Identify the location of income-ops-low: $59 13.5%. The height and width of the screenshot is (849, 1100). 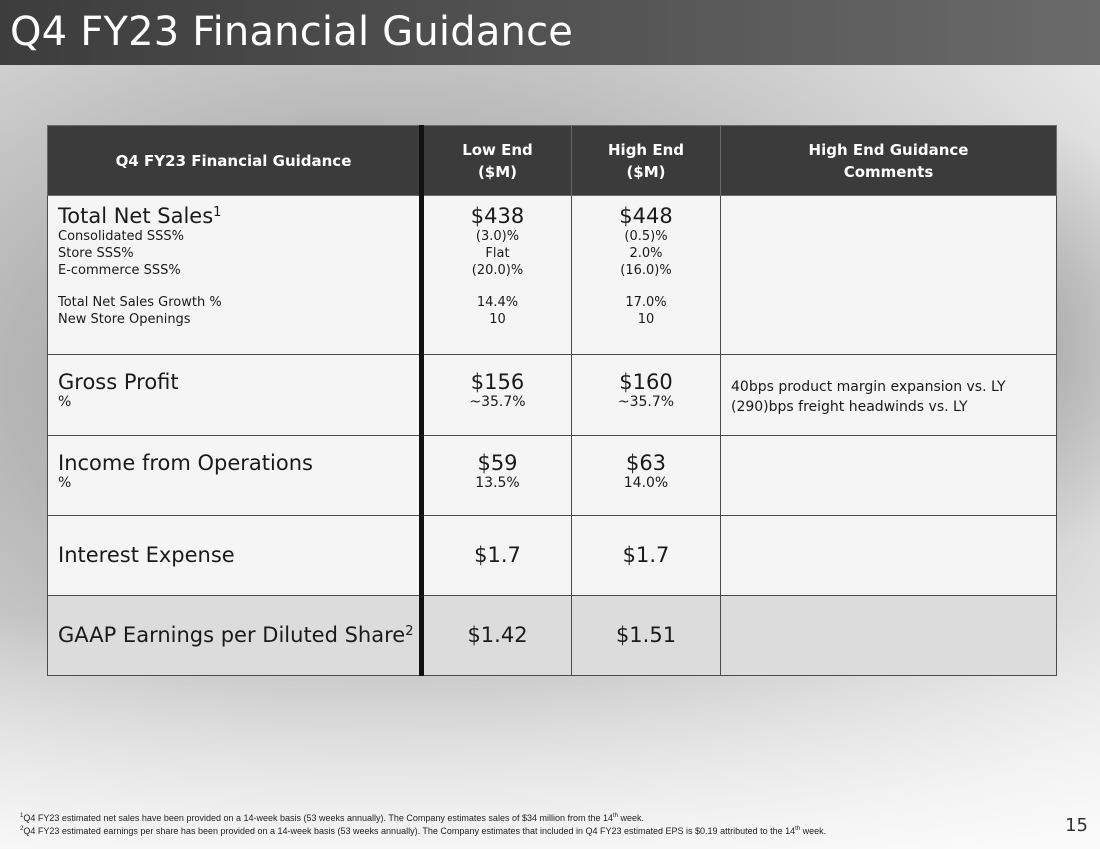
(496, 475).